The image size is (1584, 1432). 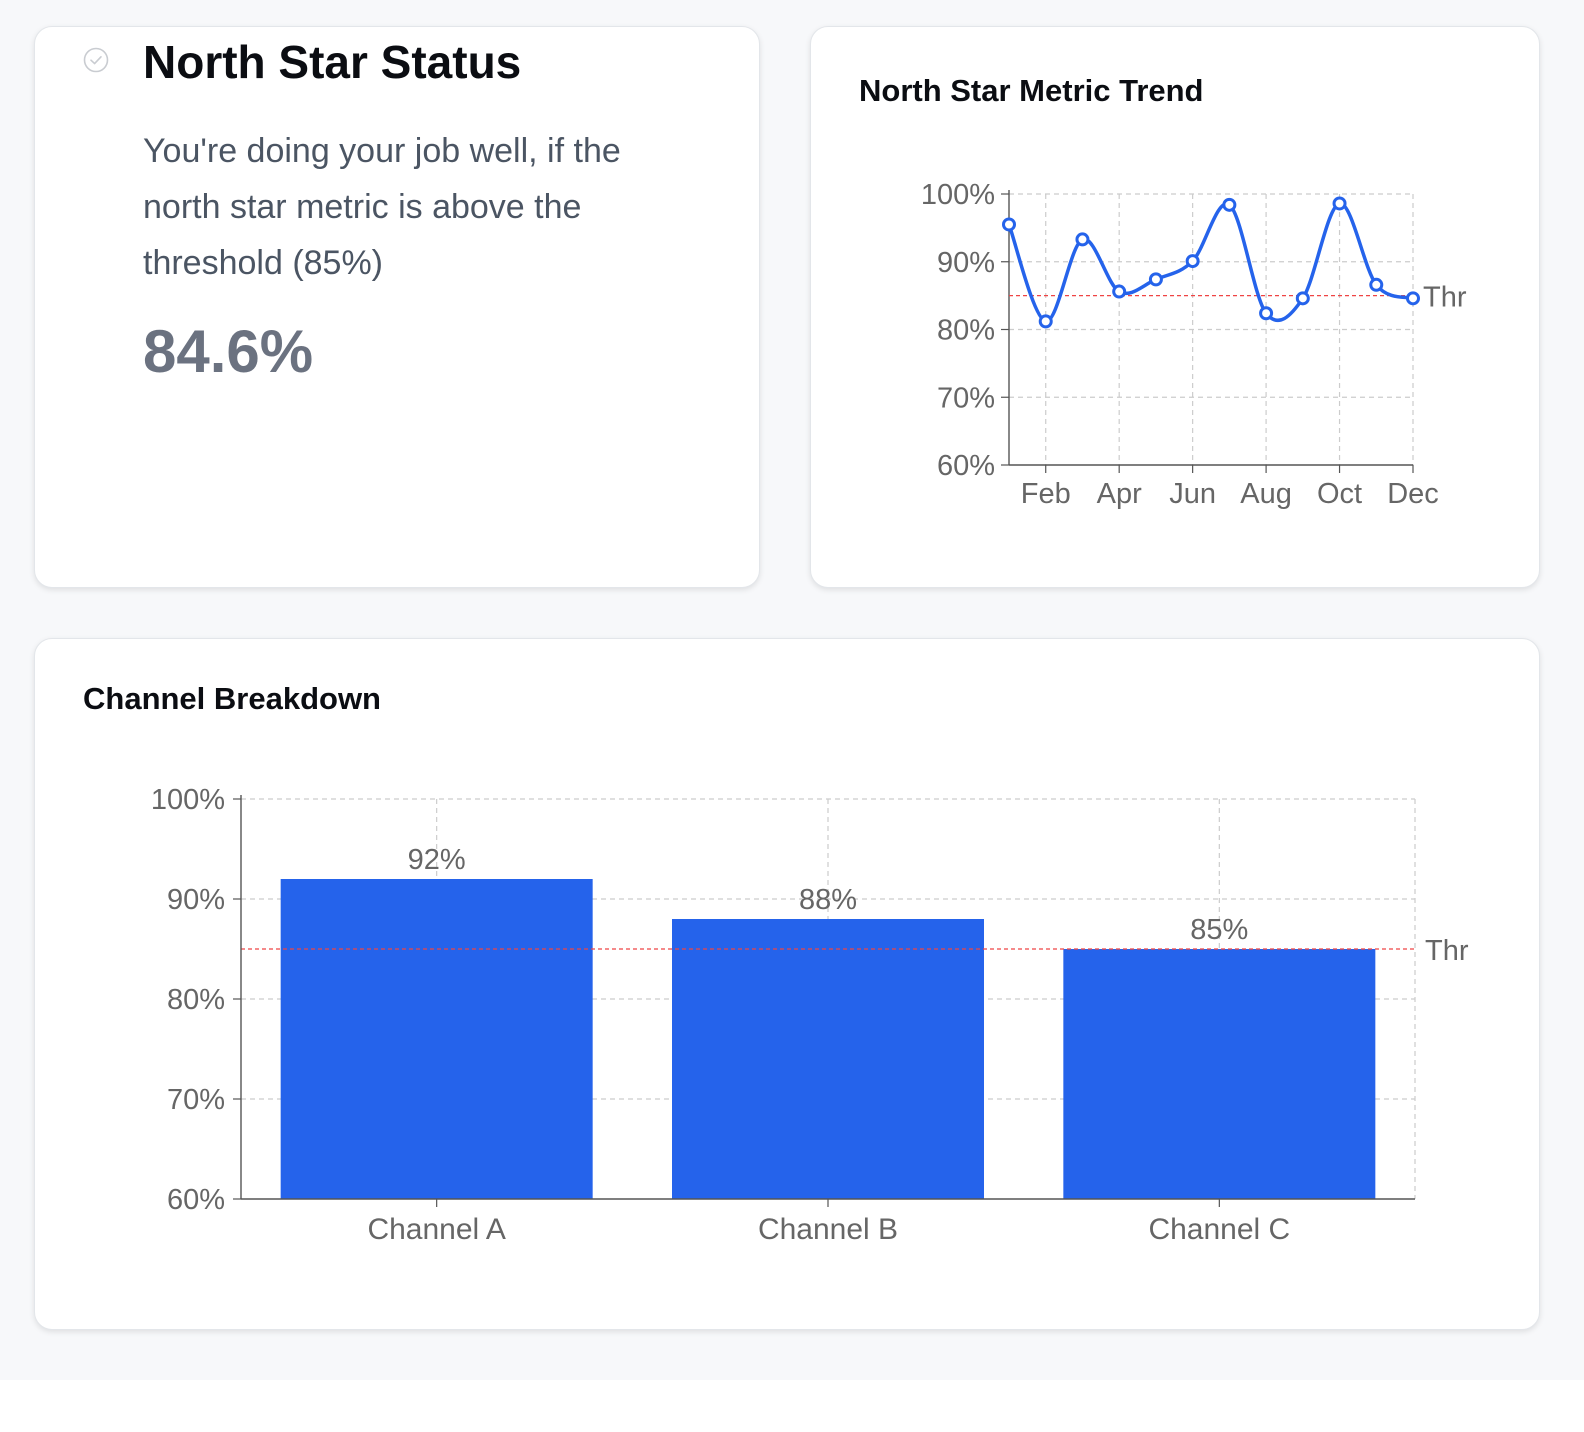 I want to click on bar-channel-c, so click(x=1219, y=1074).